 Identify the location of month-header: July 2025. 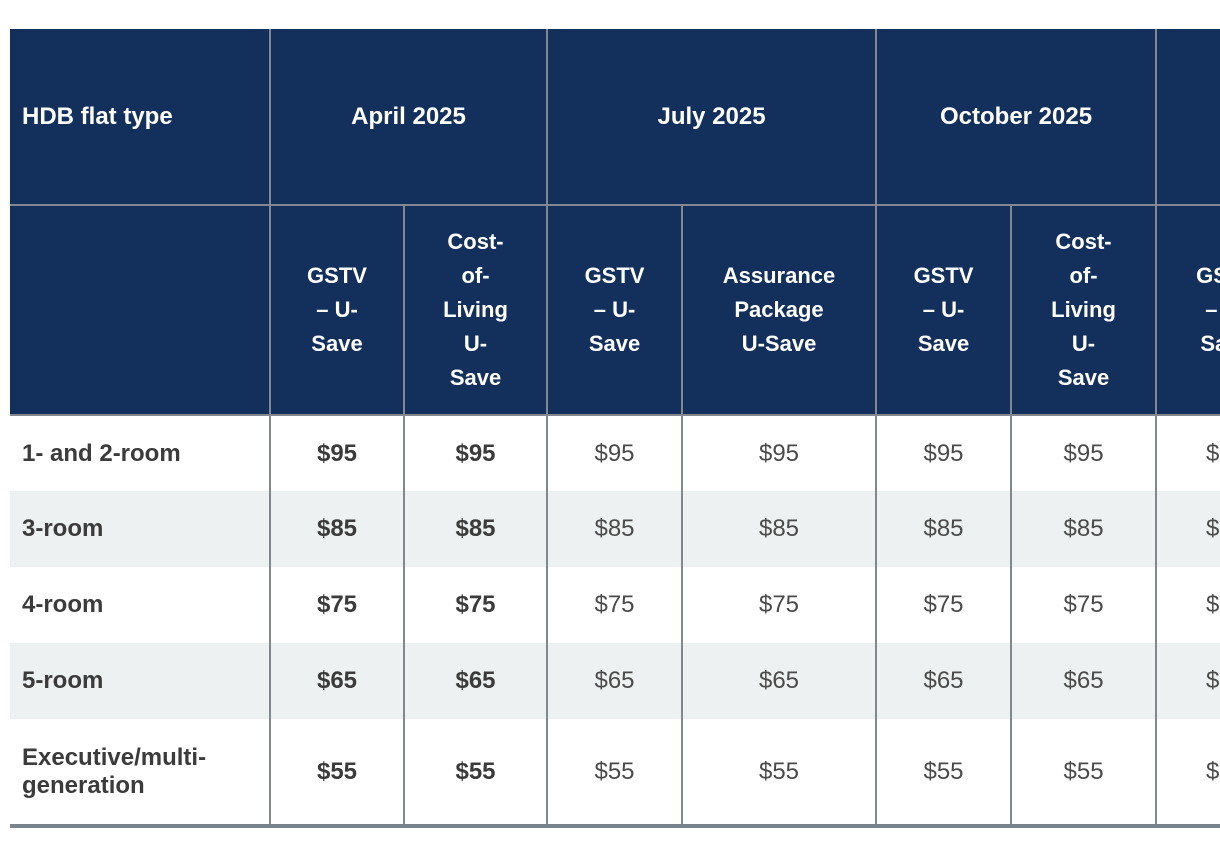
(711, 117).